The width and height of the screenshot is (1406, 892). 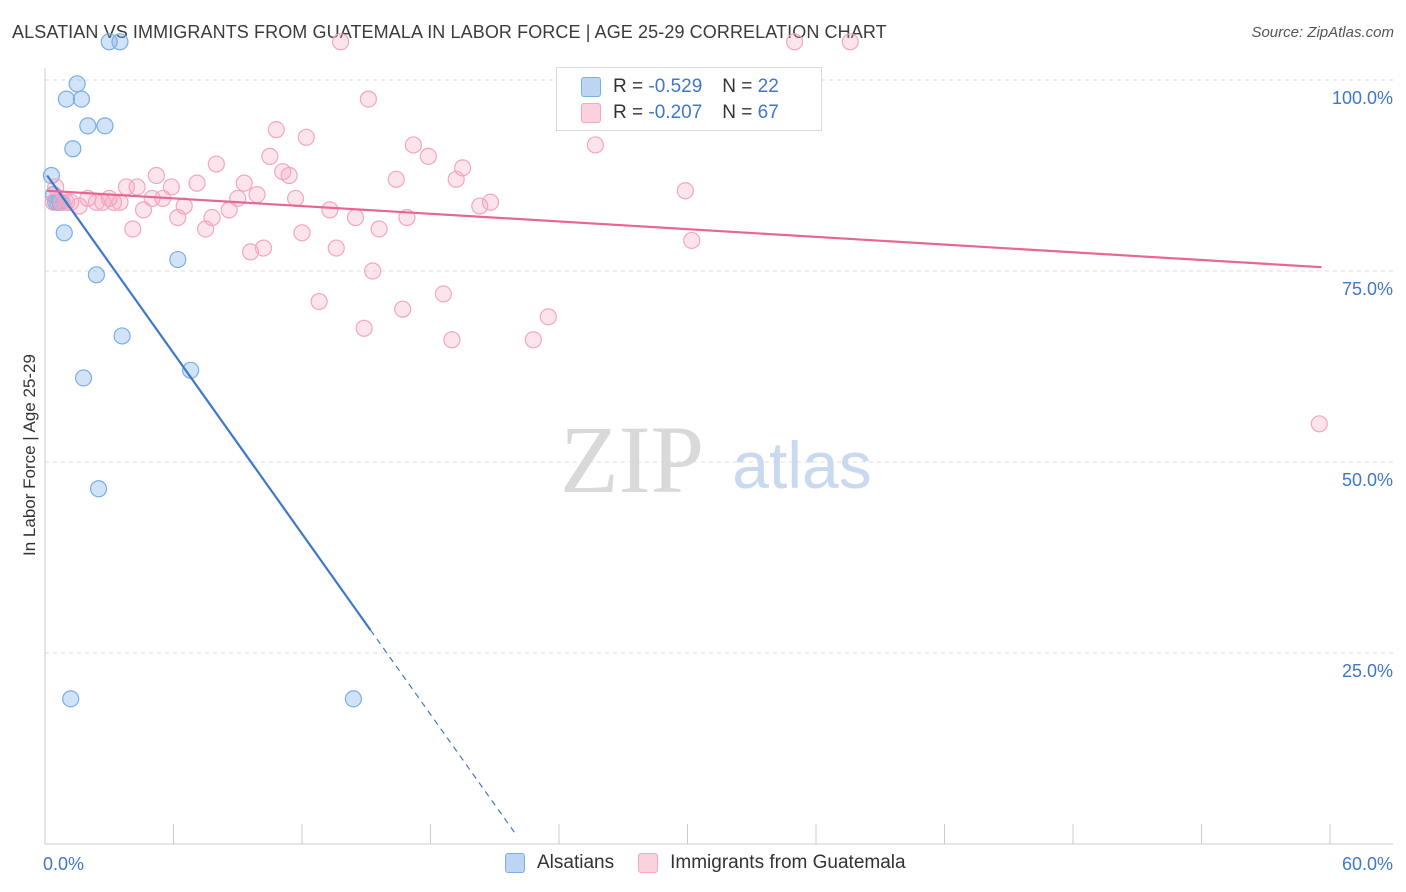 I want to click on series-legend: Alsatians Immigrants from Guatemala, so click(x=717, y=863).